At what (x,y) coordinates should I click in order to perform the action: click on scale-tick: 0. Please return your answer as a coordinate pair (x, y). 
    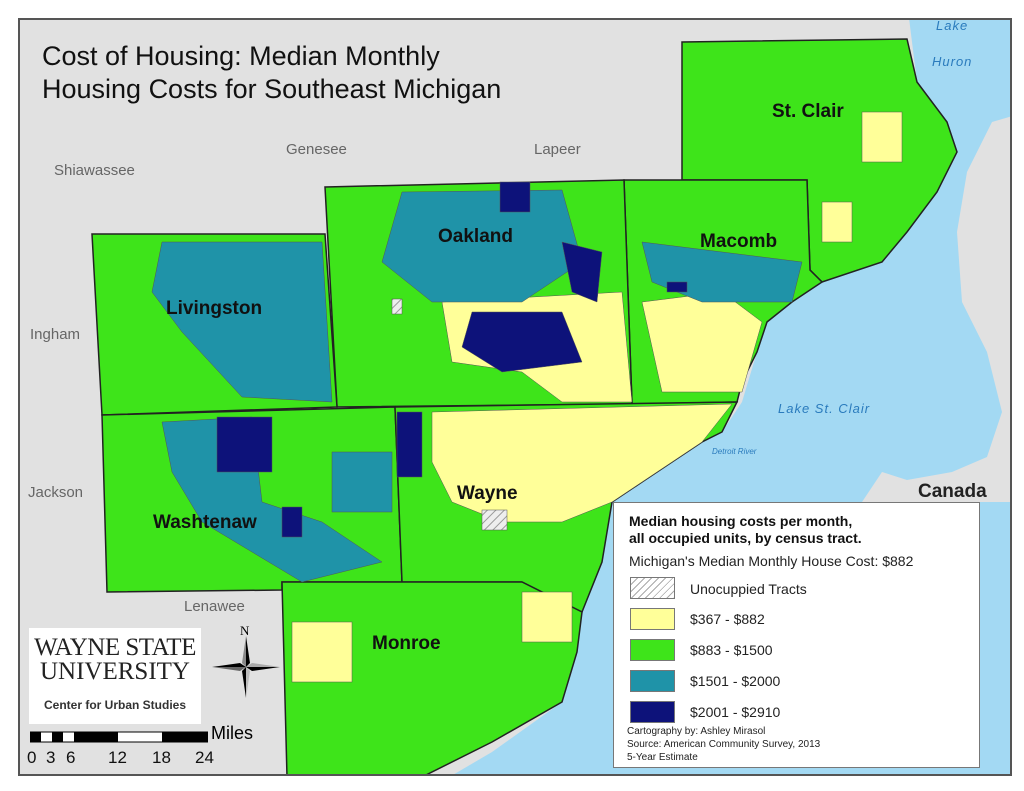
    Looking at the image, I should click on (32, 757).